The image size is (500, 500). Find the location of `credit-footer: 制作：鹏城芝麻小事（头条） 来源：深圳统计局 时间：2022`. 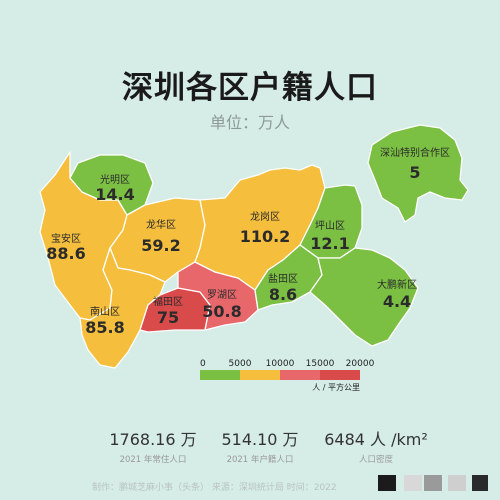

credit-footer: 制作：鹏城芝麻小事（头条） 来源：深圳统计局 时间：2022 is located at coordinates (214, 488).